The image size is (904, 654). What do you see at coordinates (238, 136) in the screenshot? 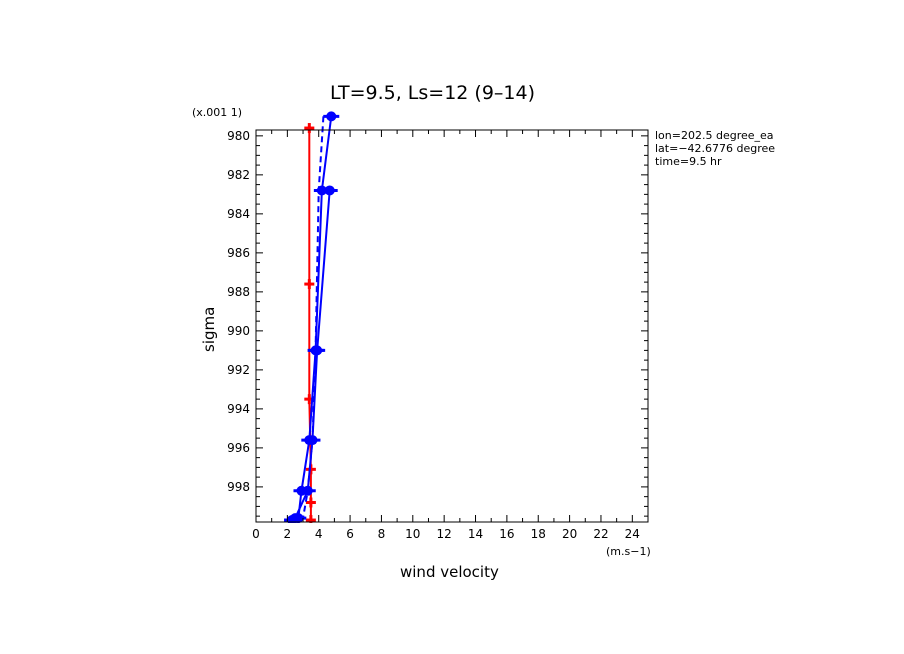
I see `y-tick-label: 980` at bounding box center [238, 136].